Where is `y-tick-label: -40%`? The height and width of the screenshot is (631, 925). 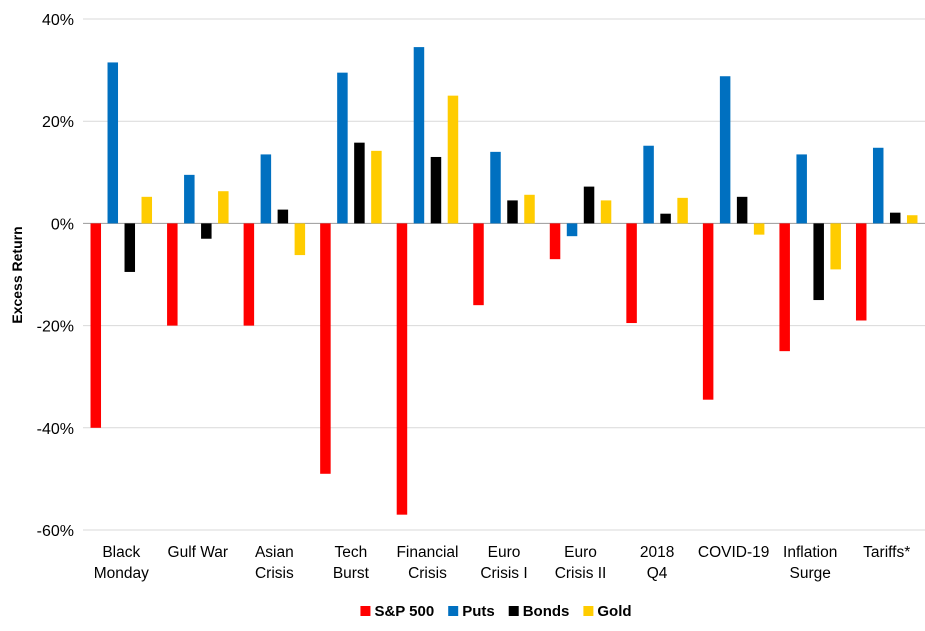 y-tick-label: -40% is located at coordinates (55, 429).